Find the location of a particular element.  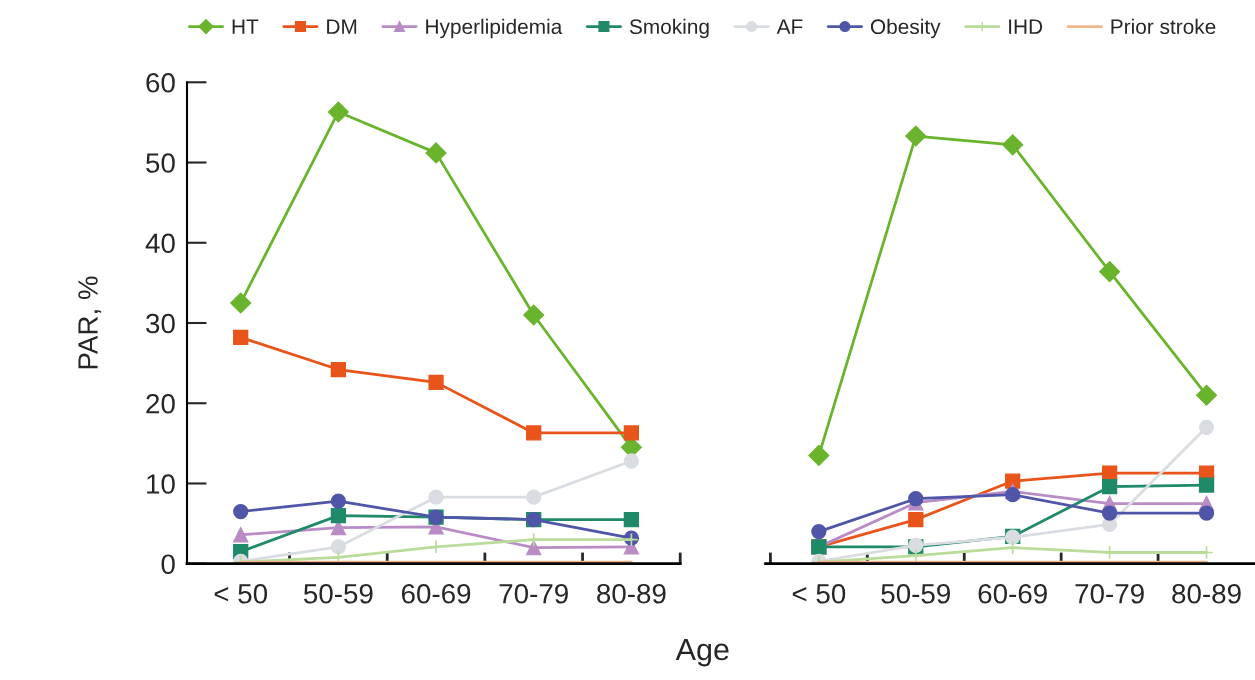

y-tick-label: 40 is located at coordinates (160, 243).